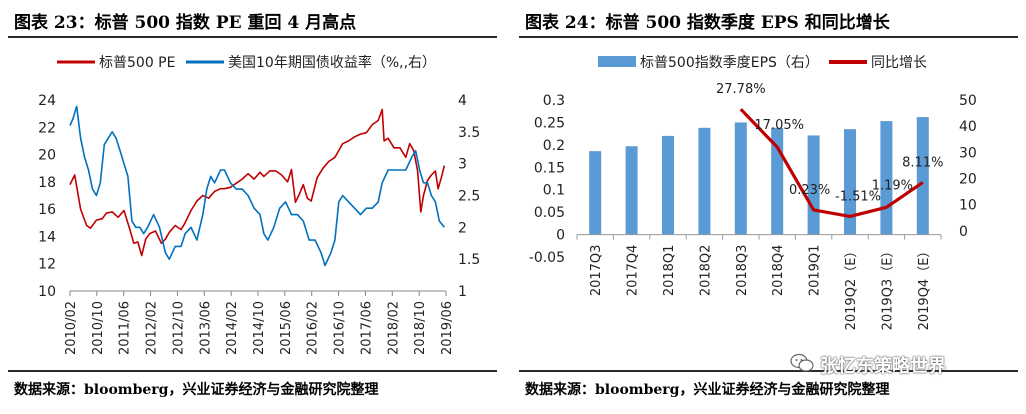 This screenshot has width=1026, height=414. I want to click on growth-y-tick-label: 20, so click(968, 180).